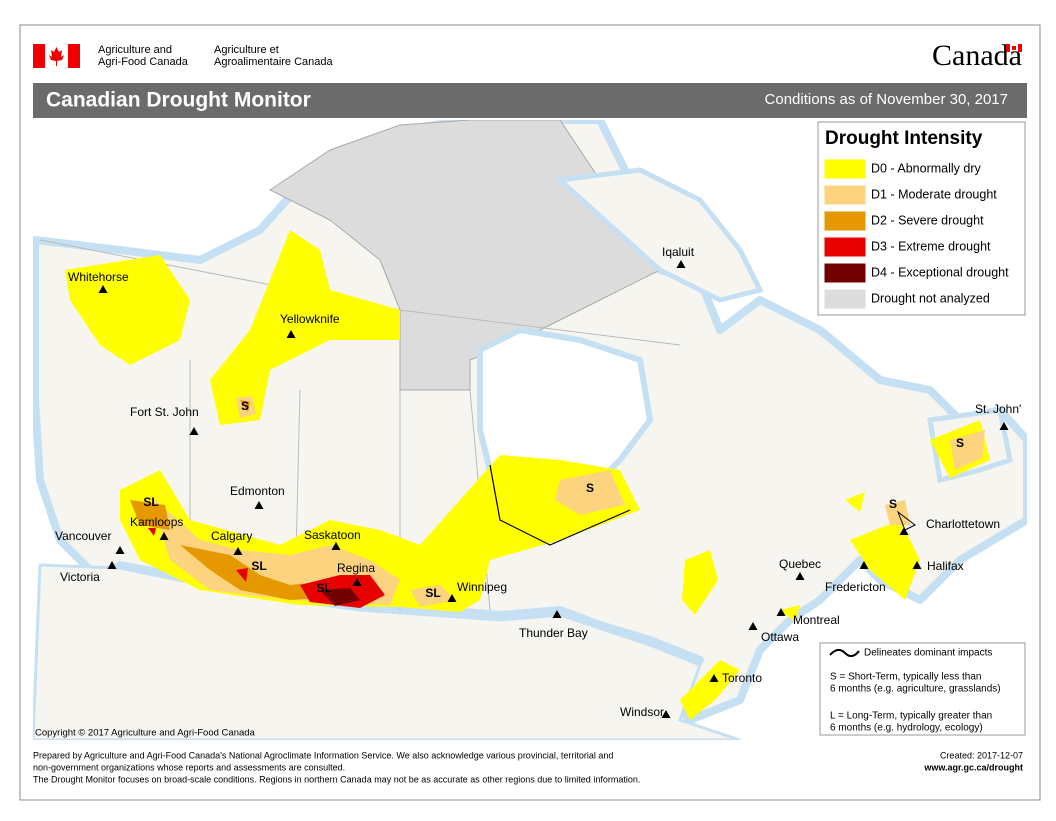  I want to click on city-label: Victoria, so click(80, 577).